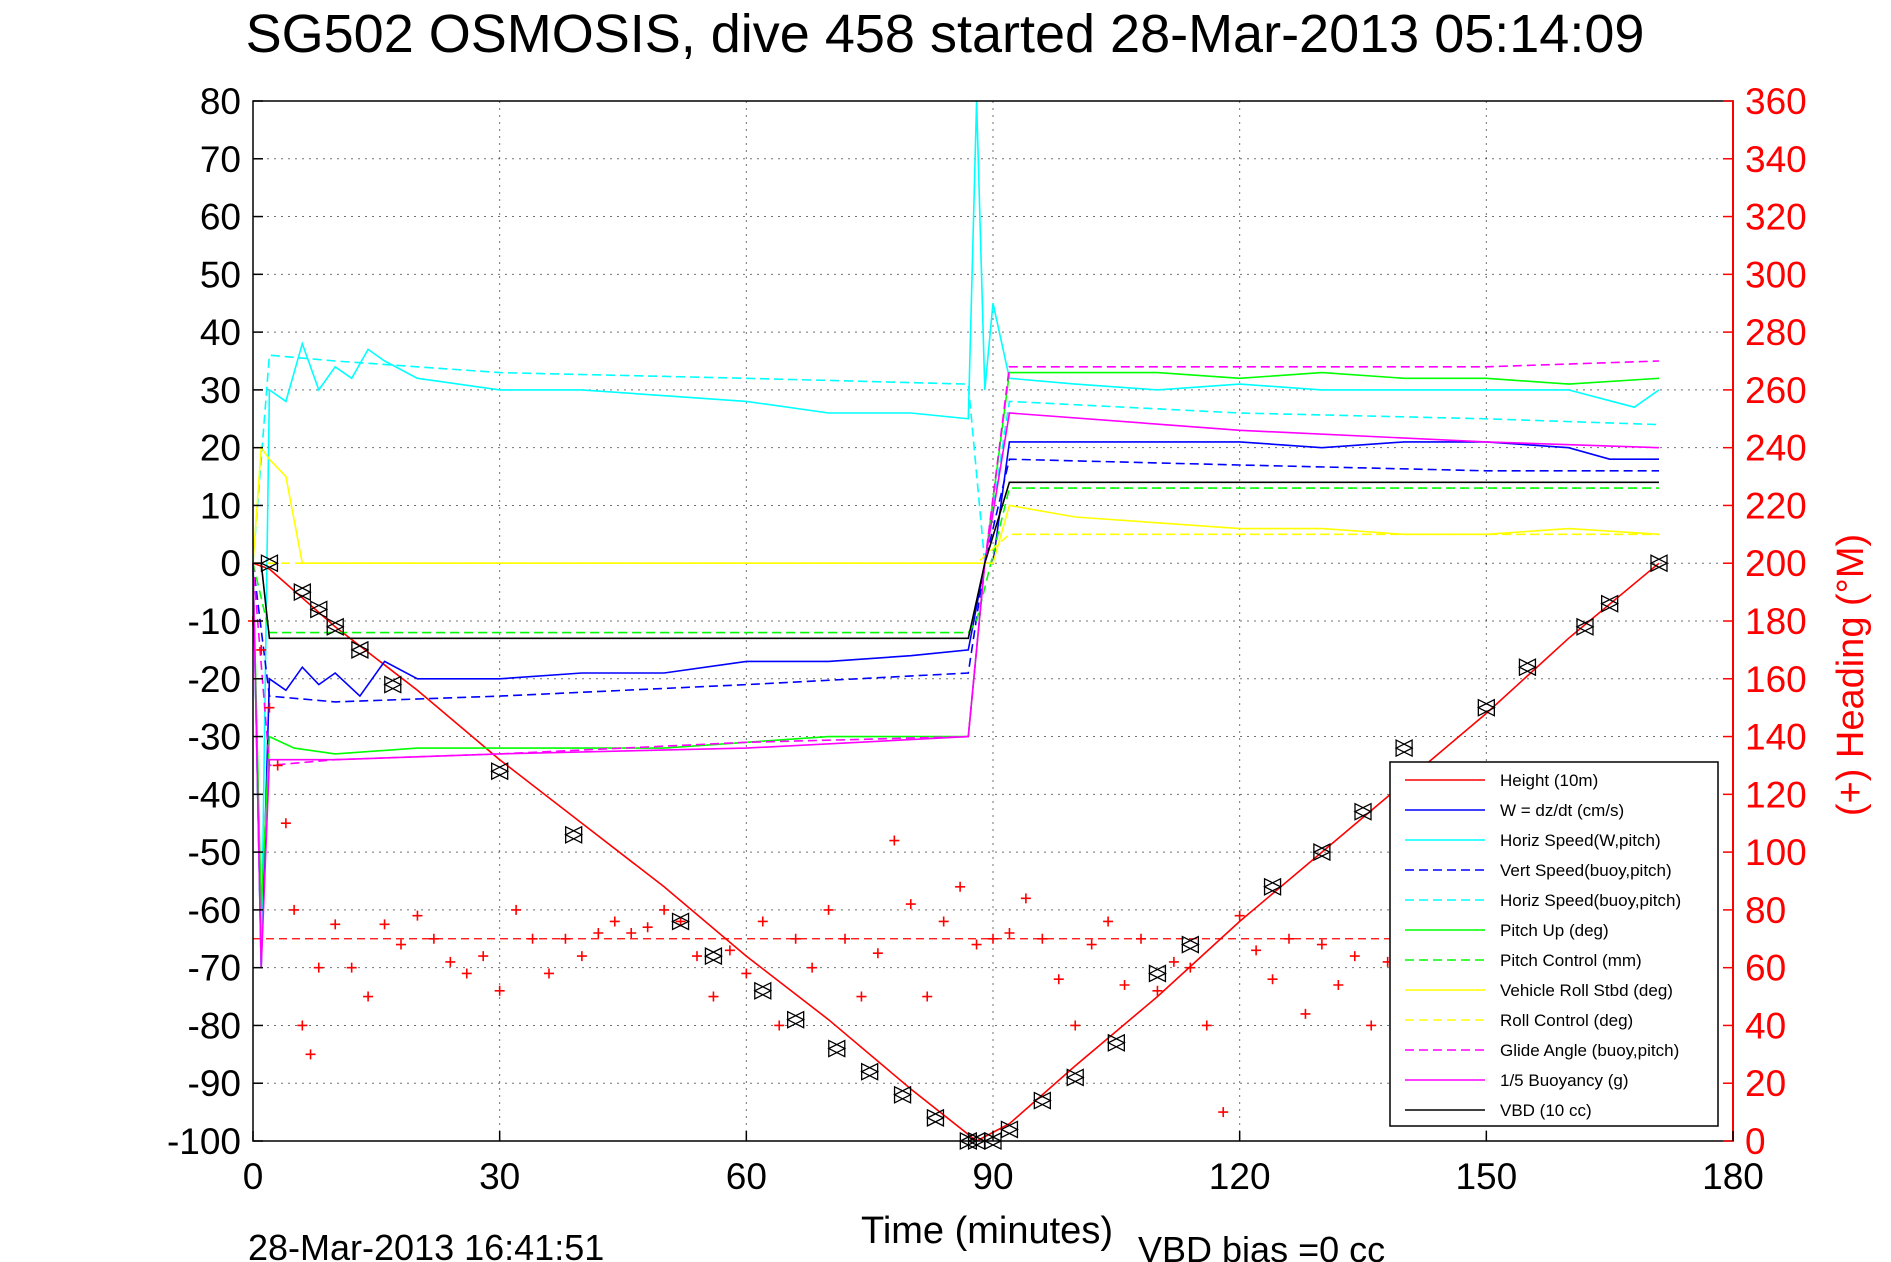  Describe the element at coordinates (214, 794) in the screenshot. I see `y-tick-label: -40` at that location.